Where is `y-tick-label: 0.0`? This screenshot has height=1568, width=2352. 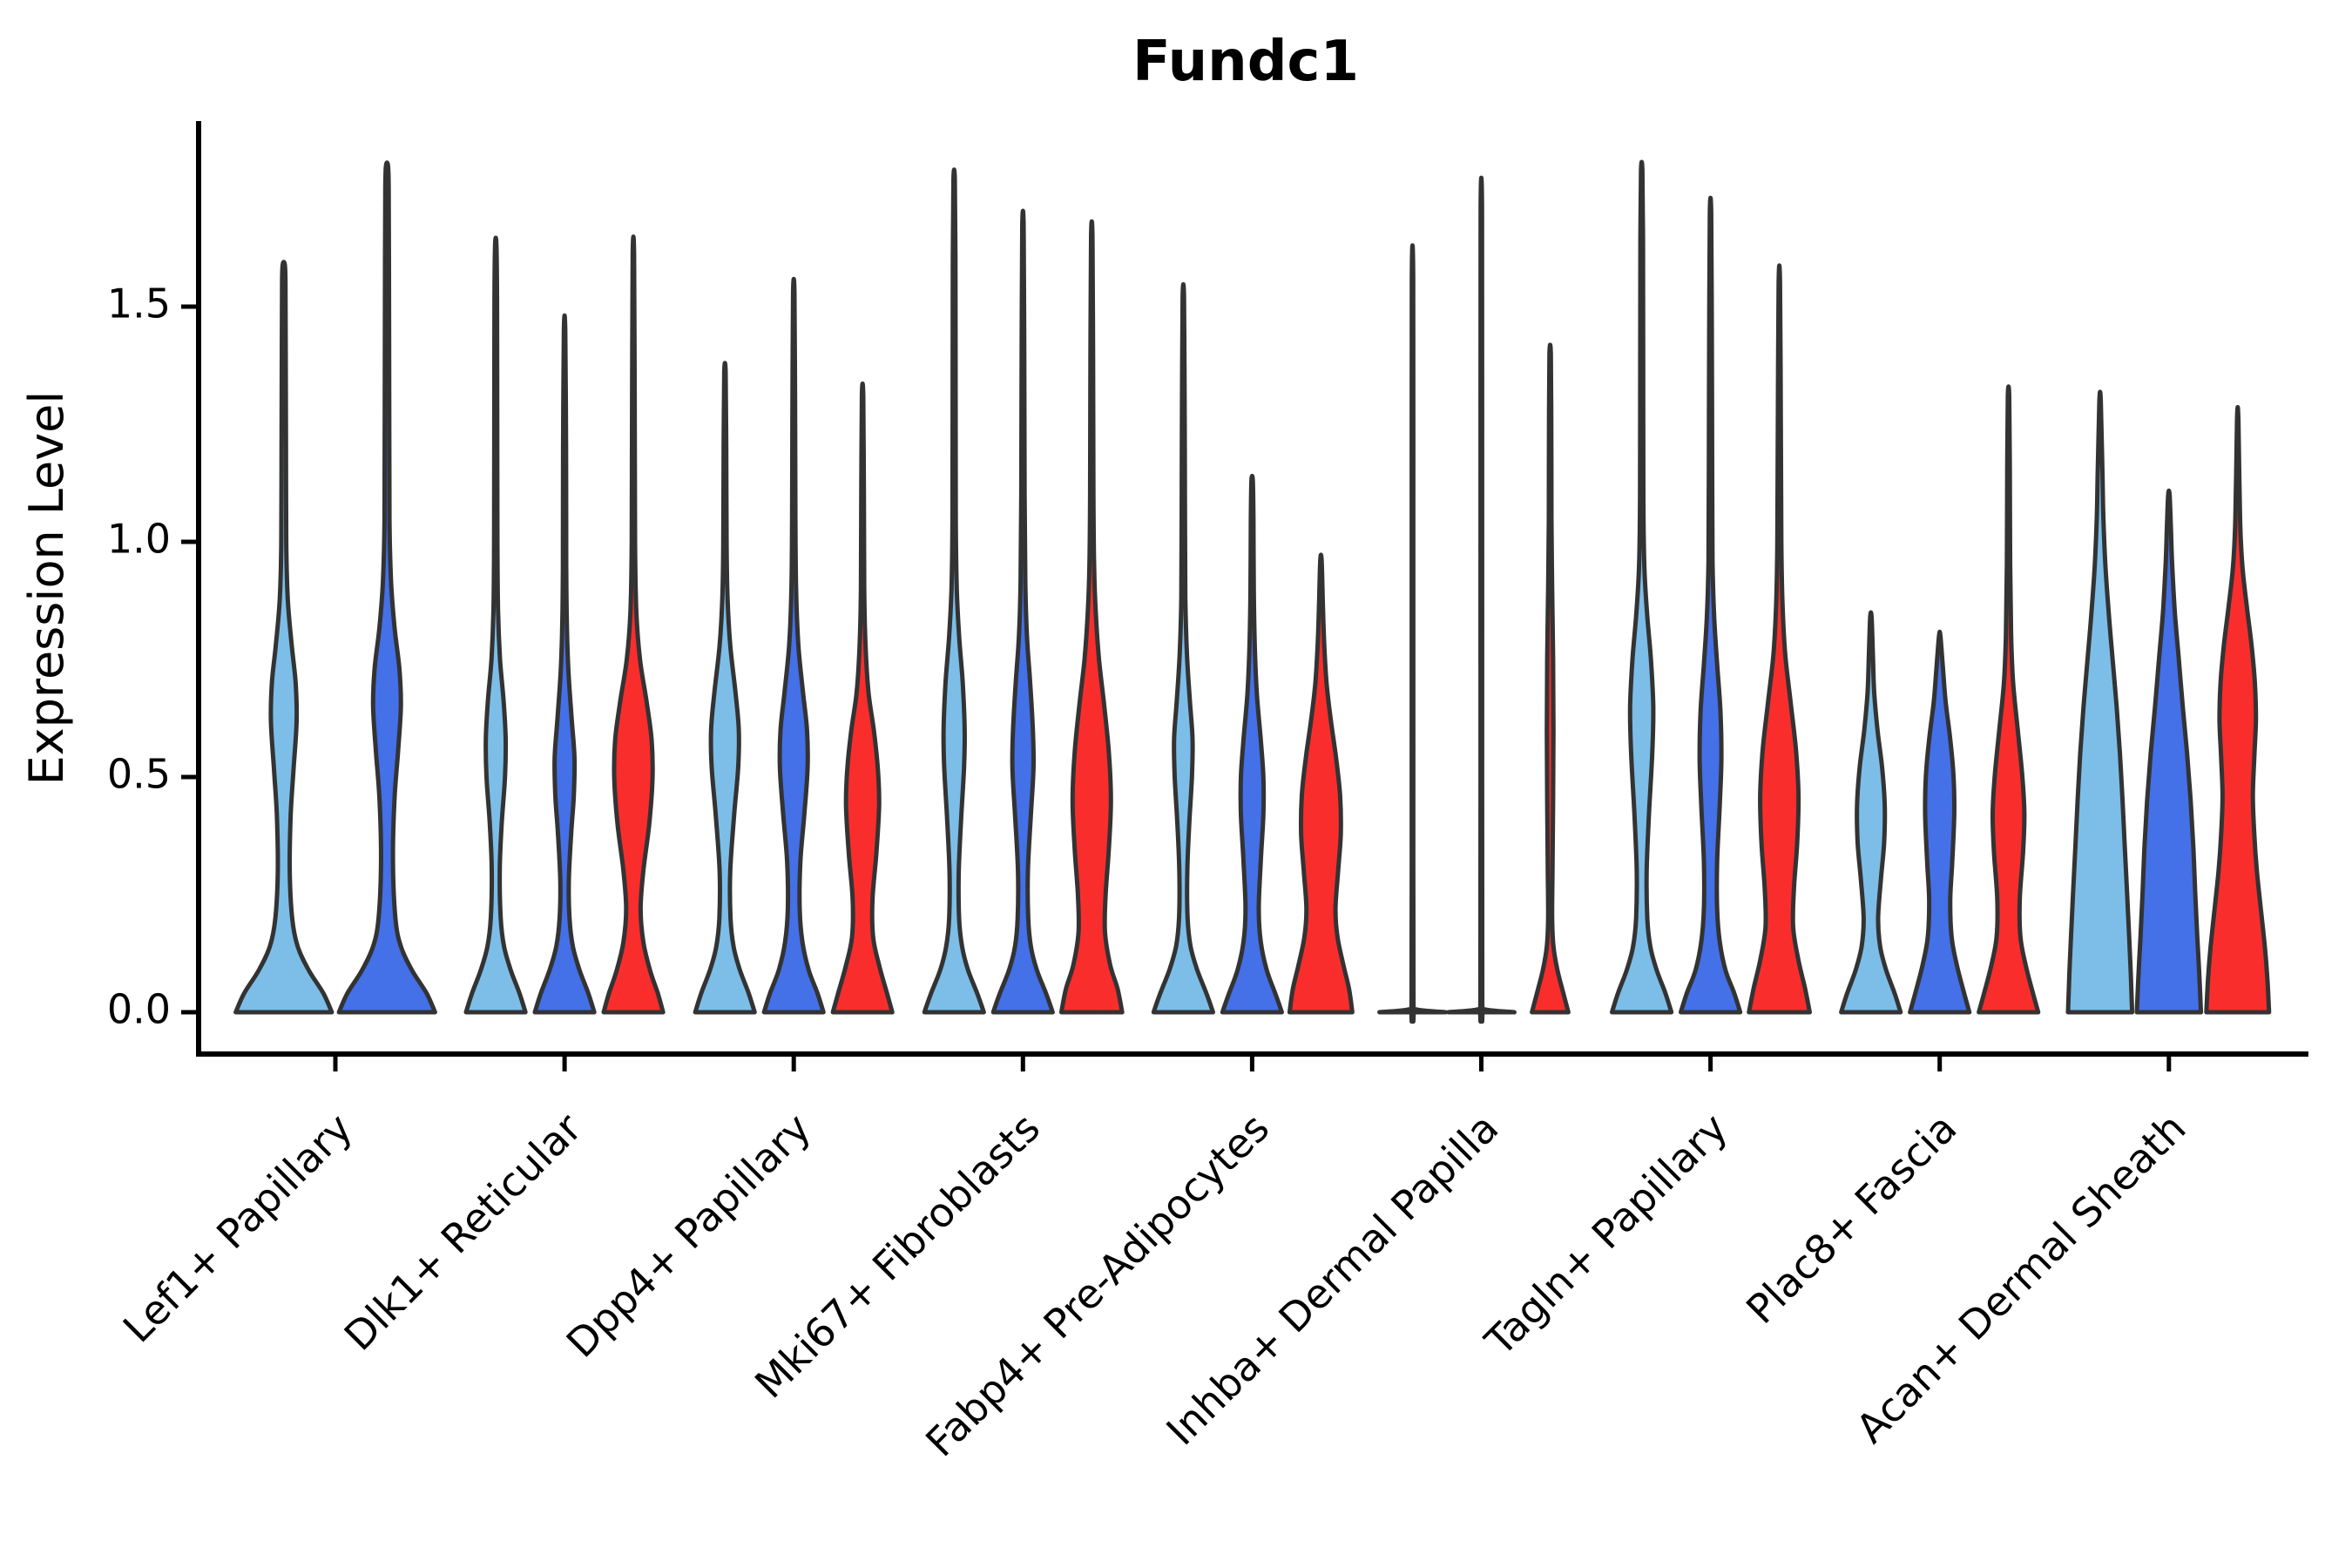 y-tick-label: 0.0 is located at coordinates (139, 1009).